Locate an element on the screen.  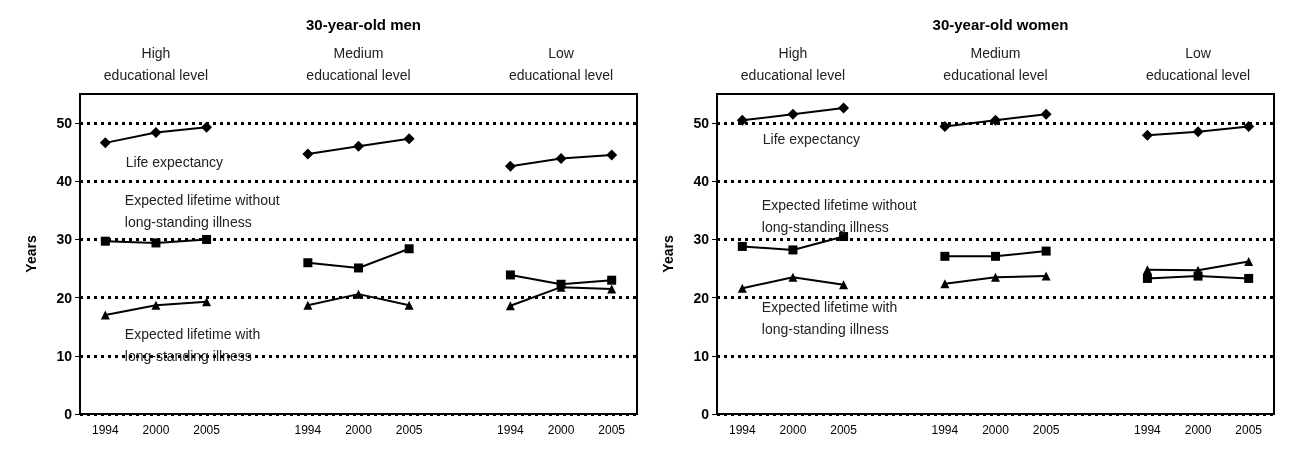
chart-title: 30-year-old men is located at coordinates (363, 24).